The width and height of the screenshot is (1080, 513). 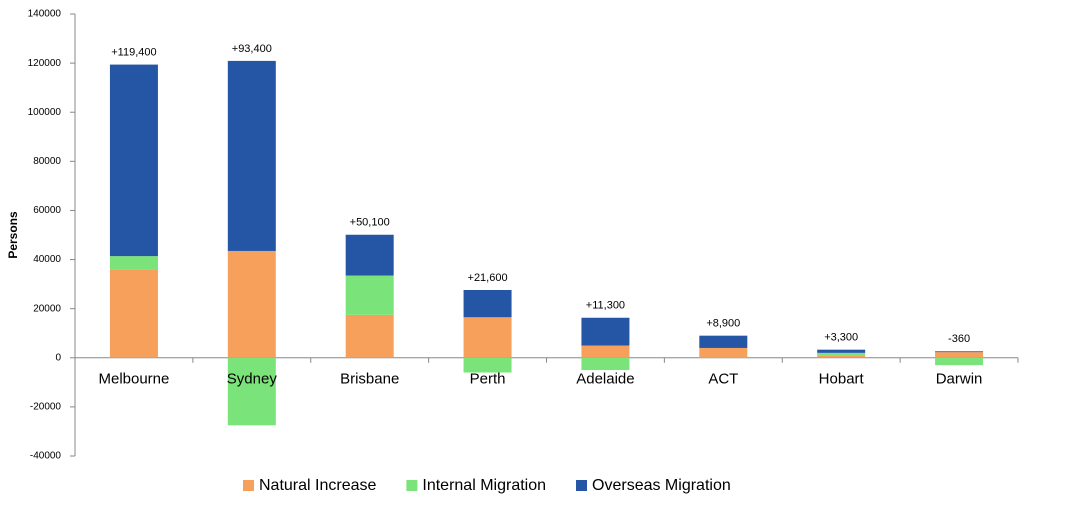 What do you see at coordinates (488, 278) in the screenshot?
I see `total-label: +21,600` at bounding box center [488, 278].